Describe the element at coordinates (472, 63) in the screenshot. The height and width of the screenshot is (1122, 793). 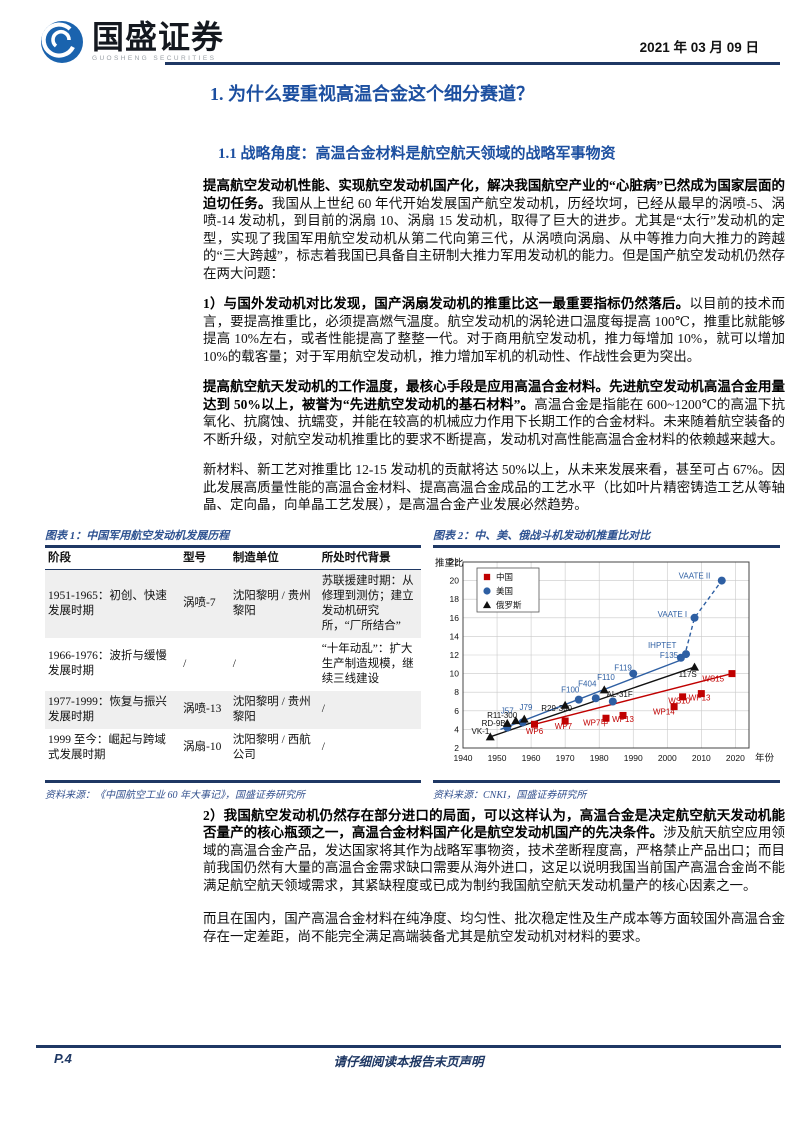
I see `header-divider` at that location.